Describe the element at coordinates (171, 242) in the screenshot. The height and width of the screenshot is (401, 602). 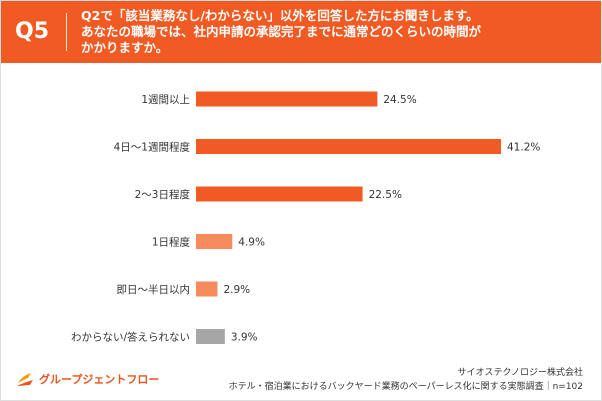
I see `category-label: 1日程度` at that location.